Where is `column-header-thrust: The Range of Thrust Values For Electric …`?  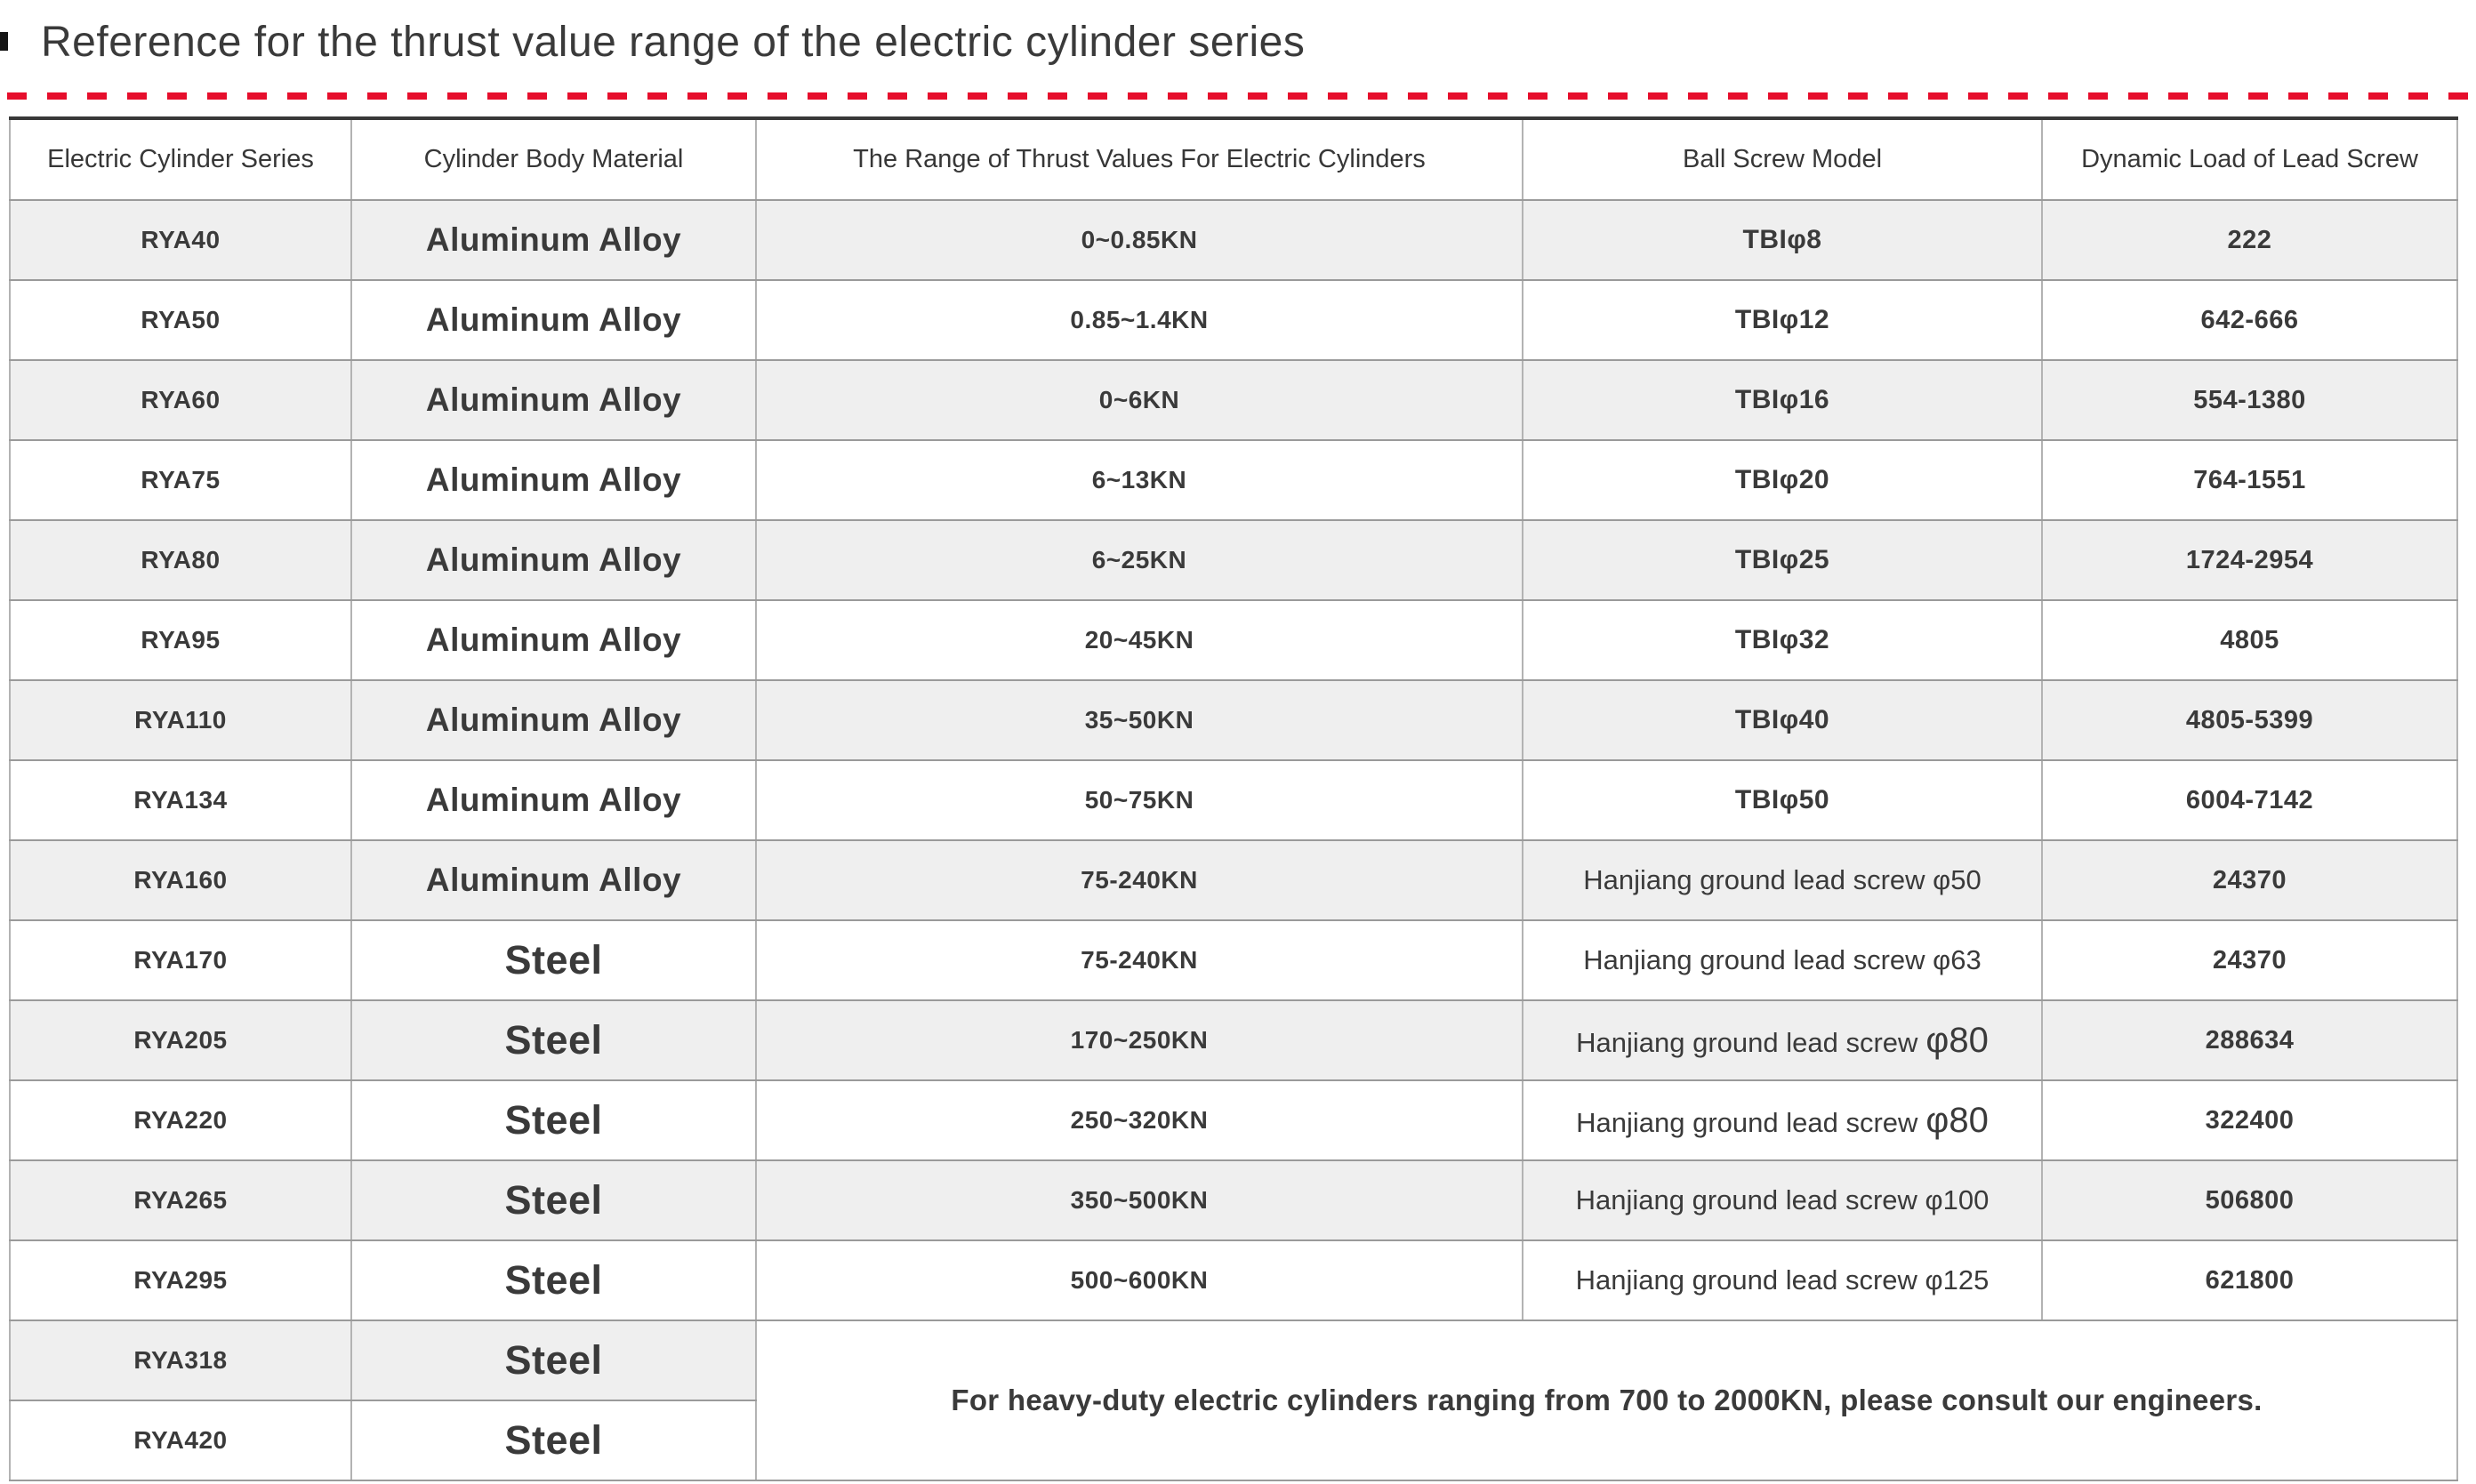 column-header-thrust: The Range of Thrust Values For Electric … is located at coordinates (1139, 159).